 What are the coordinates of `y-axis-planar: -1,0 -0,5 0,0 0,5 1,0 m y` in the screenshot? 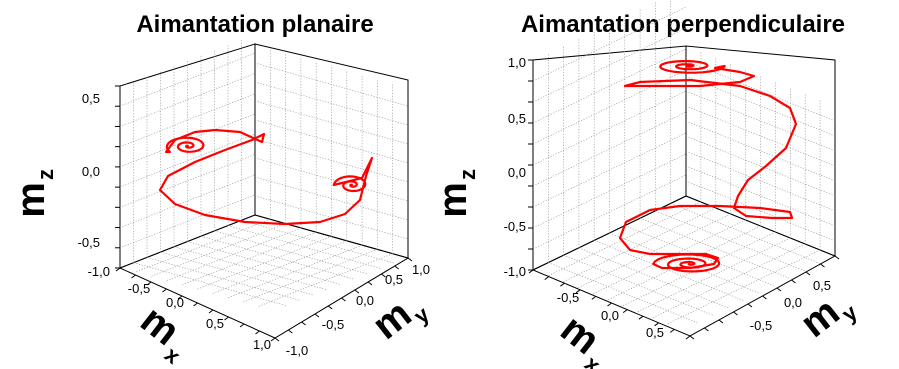 It's located at (360, 310).